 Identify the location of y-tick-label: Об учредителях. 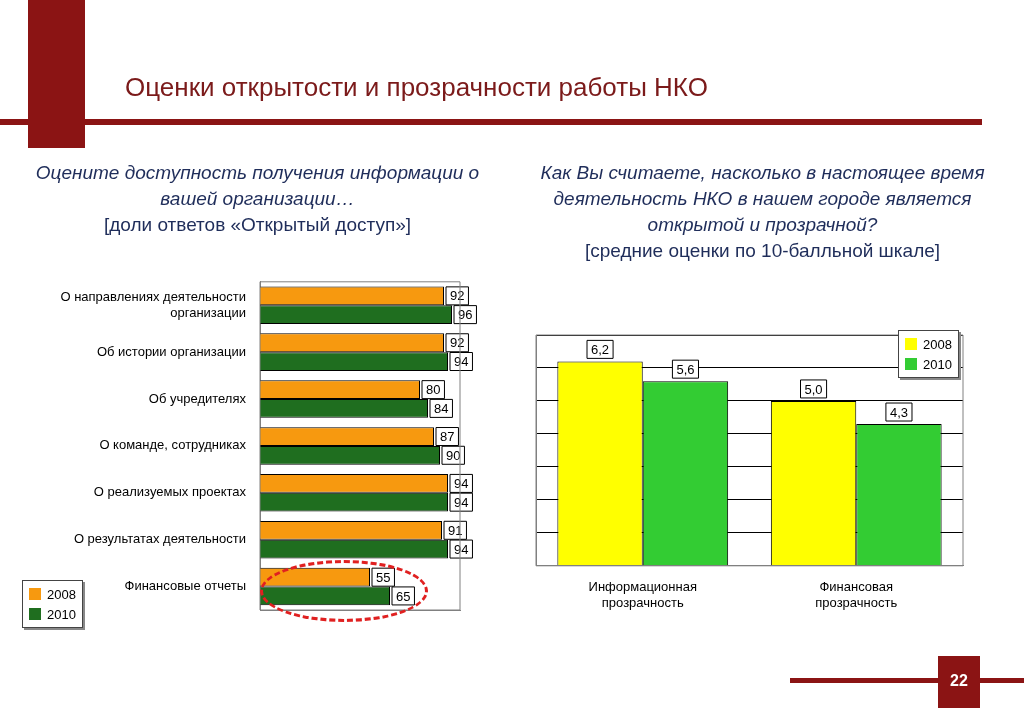
(197, 398).